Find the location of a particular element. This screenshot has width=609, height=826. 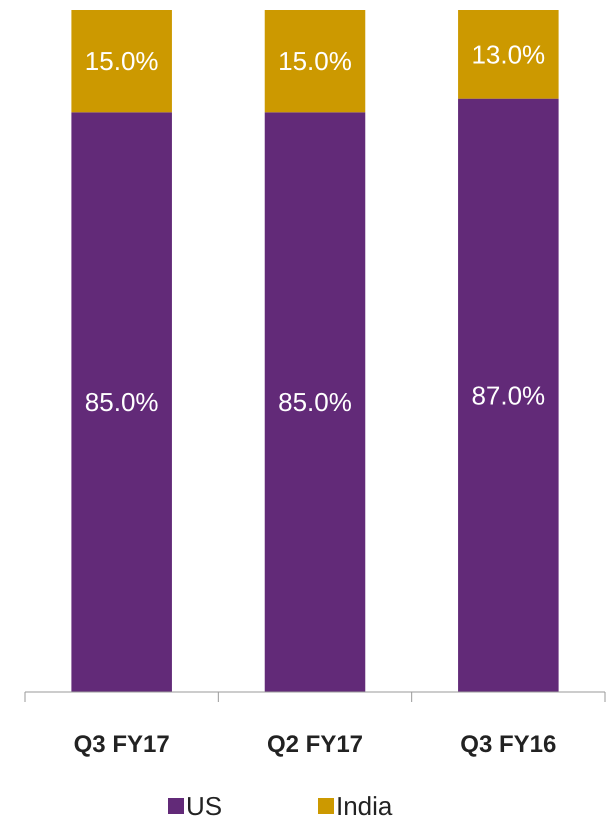

x-tick-label: Q3 FY17 is located at coordinates (122, 744).